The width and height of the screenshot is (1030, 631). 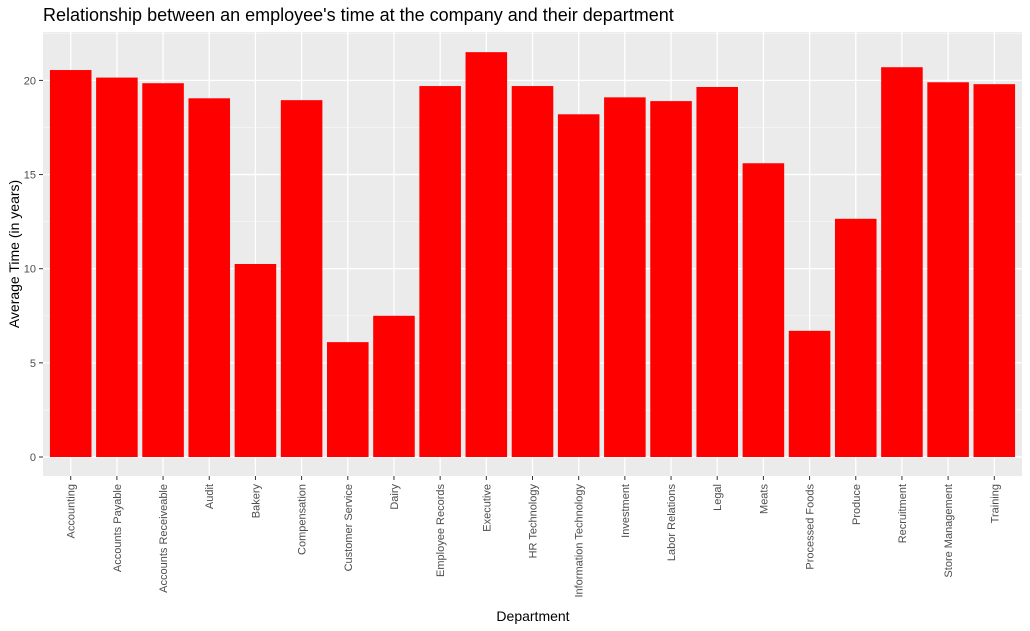 I want to click on x-tick-label: Training, so click(x=995, y=503).